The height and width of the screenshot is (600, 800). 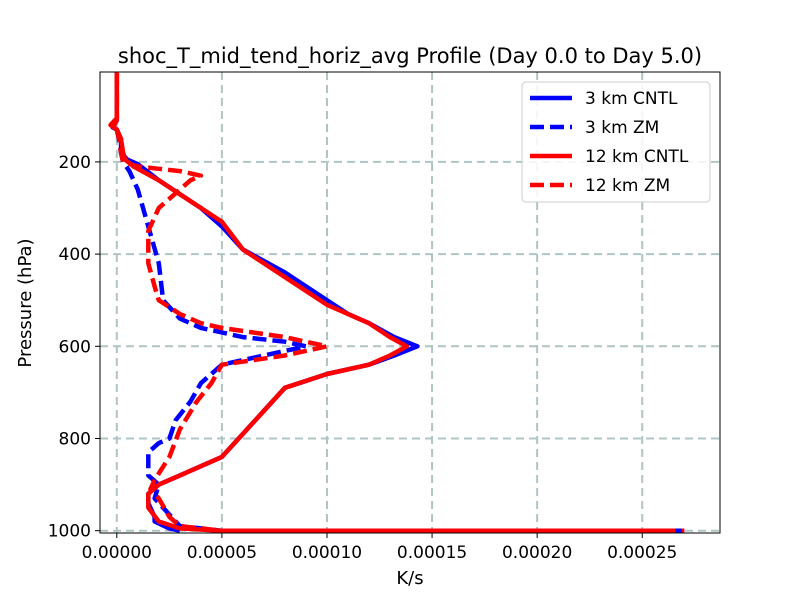 What do you see at coordinates (409, 578) in the screenshot?
I see `x-axis-label: K/s` at bounding box center [409, 578].